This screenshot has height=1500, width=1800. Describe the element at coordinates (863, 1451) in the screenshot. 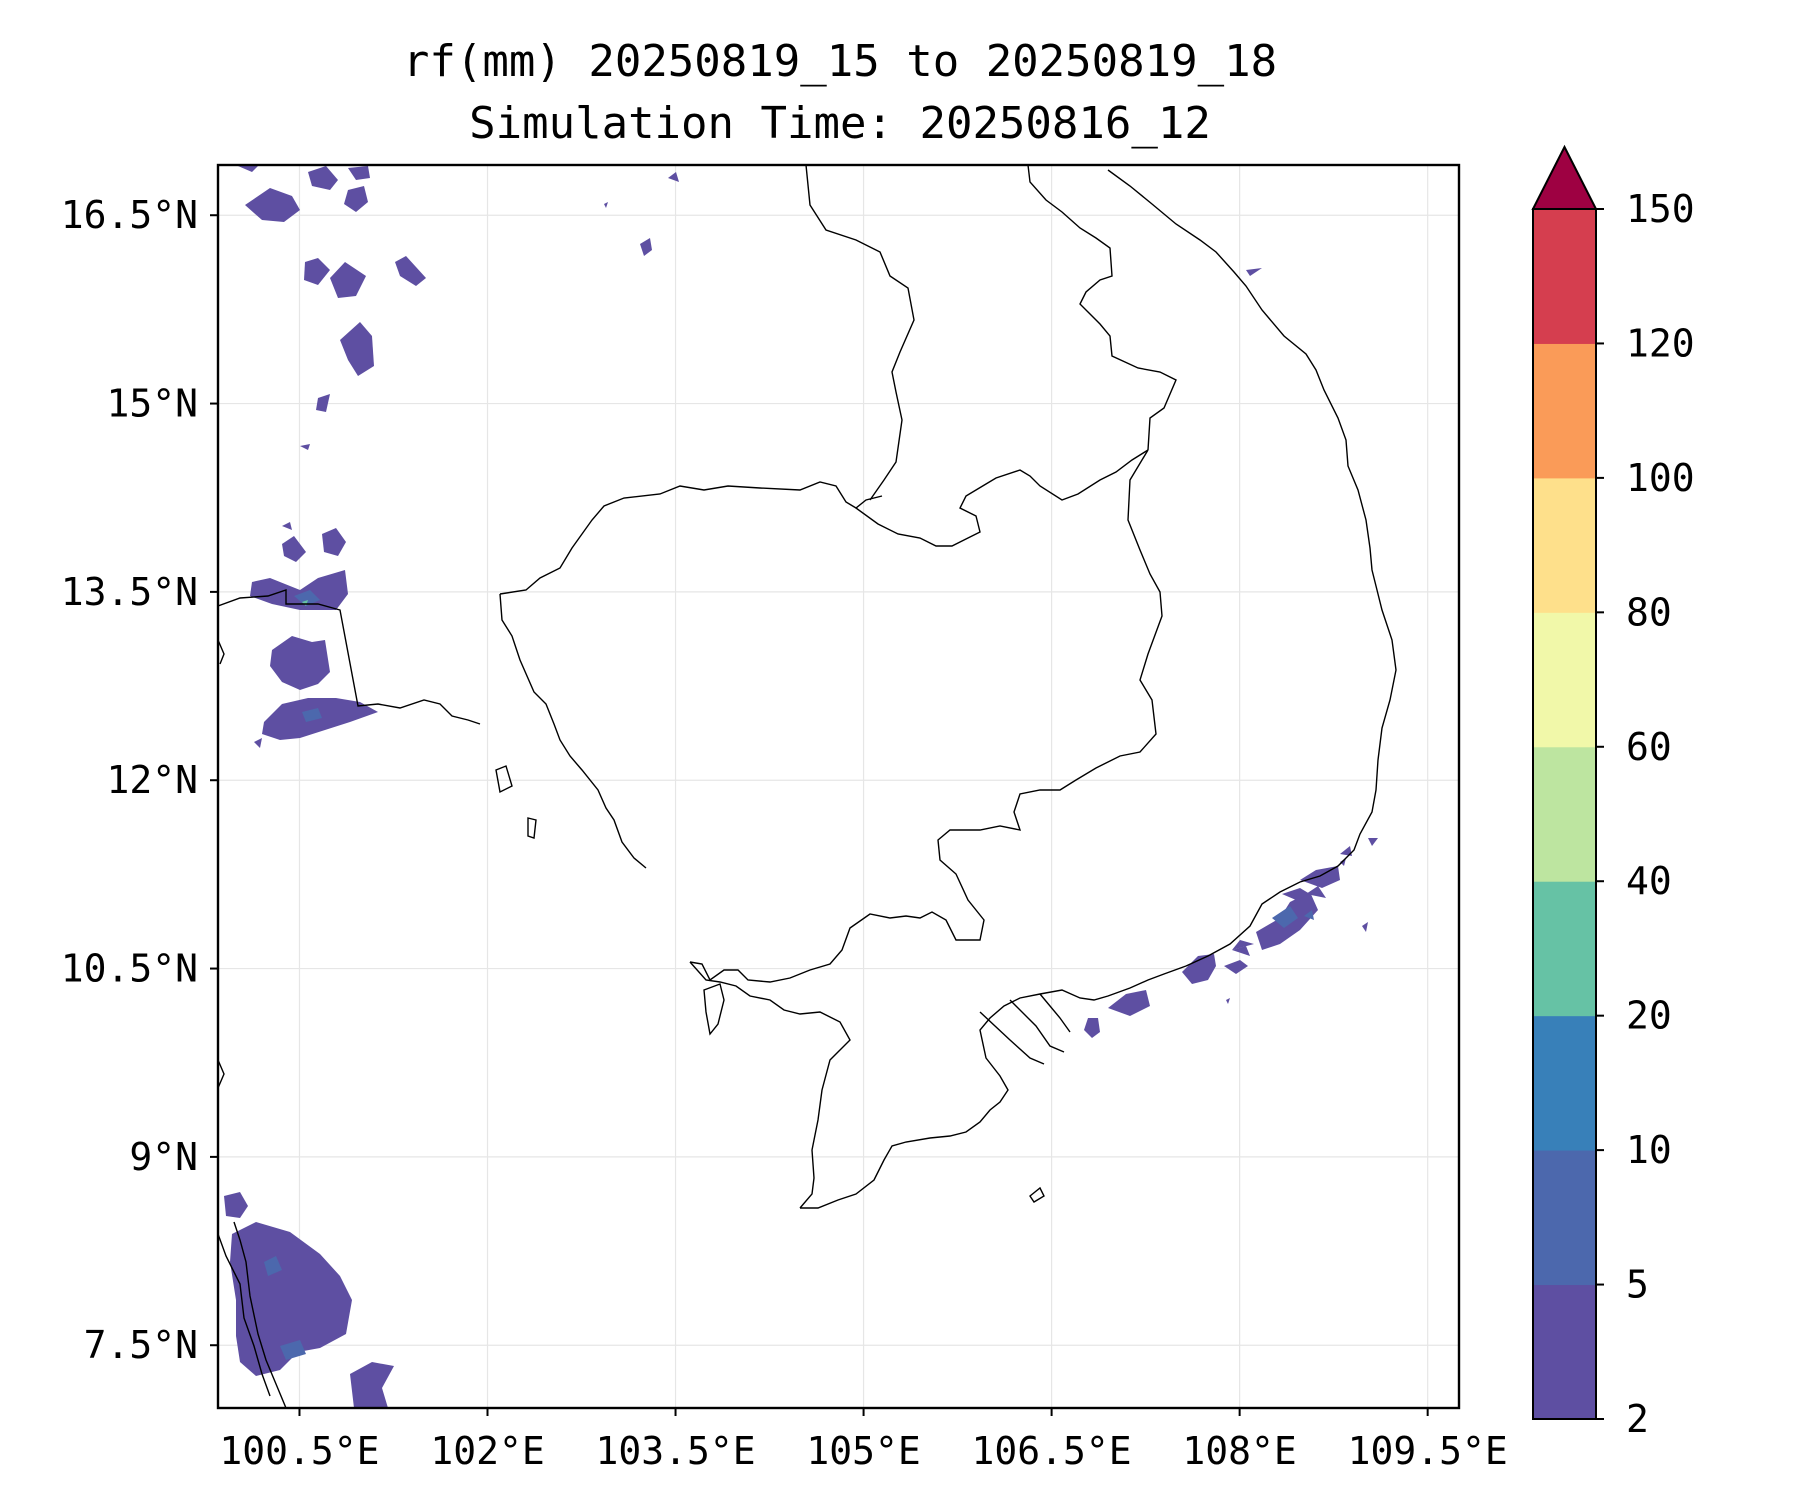

I see `lon-tick-label: 105°E` at that location.